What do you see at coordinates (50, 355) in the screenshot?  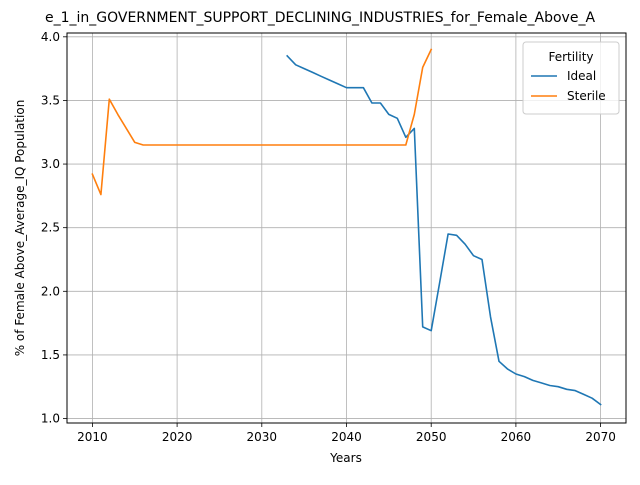 I see `y-tick-label: 1.5` at bounding box center [50, 355].